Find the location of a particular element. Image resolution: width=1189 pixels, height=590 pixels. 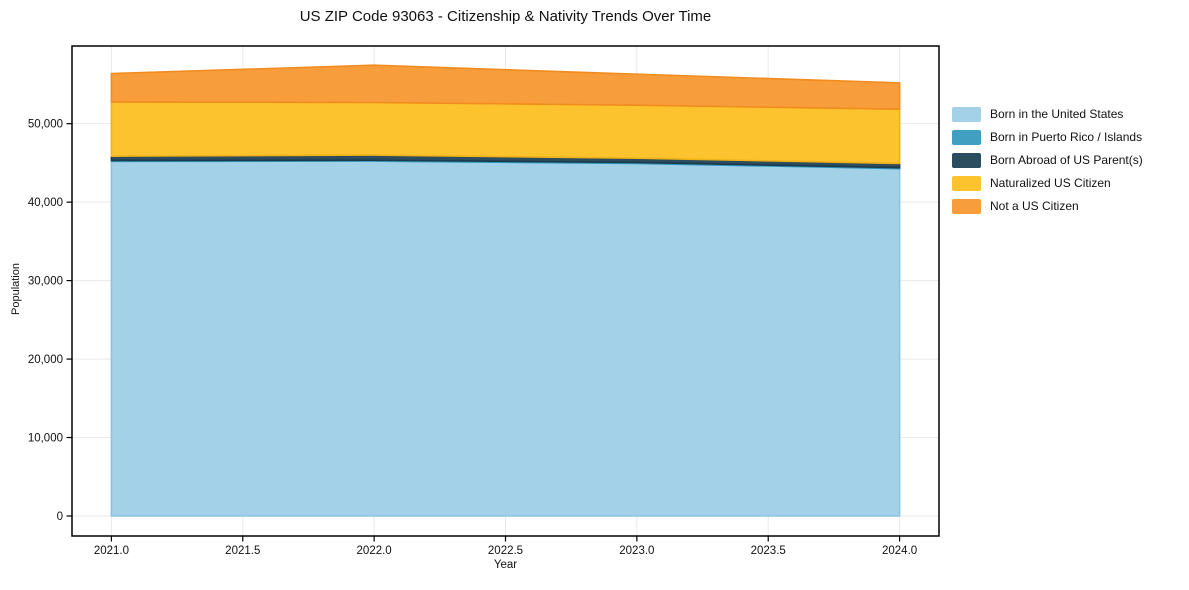

y-tick-label: 40,000 is located at coordinates (45, 203).